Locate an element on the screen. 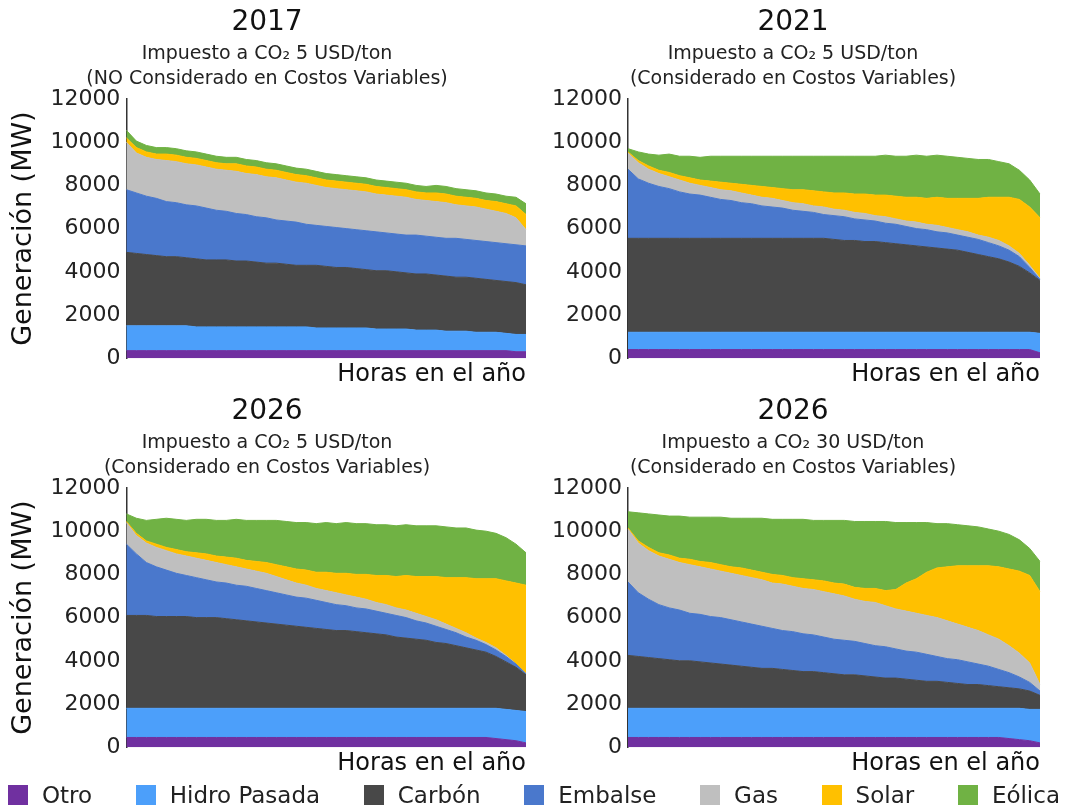 The image size is (1068, 812). legend-label: Embalse is located at coordinates (607, 795).